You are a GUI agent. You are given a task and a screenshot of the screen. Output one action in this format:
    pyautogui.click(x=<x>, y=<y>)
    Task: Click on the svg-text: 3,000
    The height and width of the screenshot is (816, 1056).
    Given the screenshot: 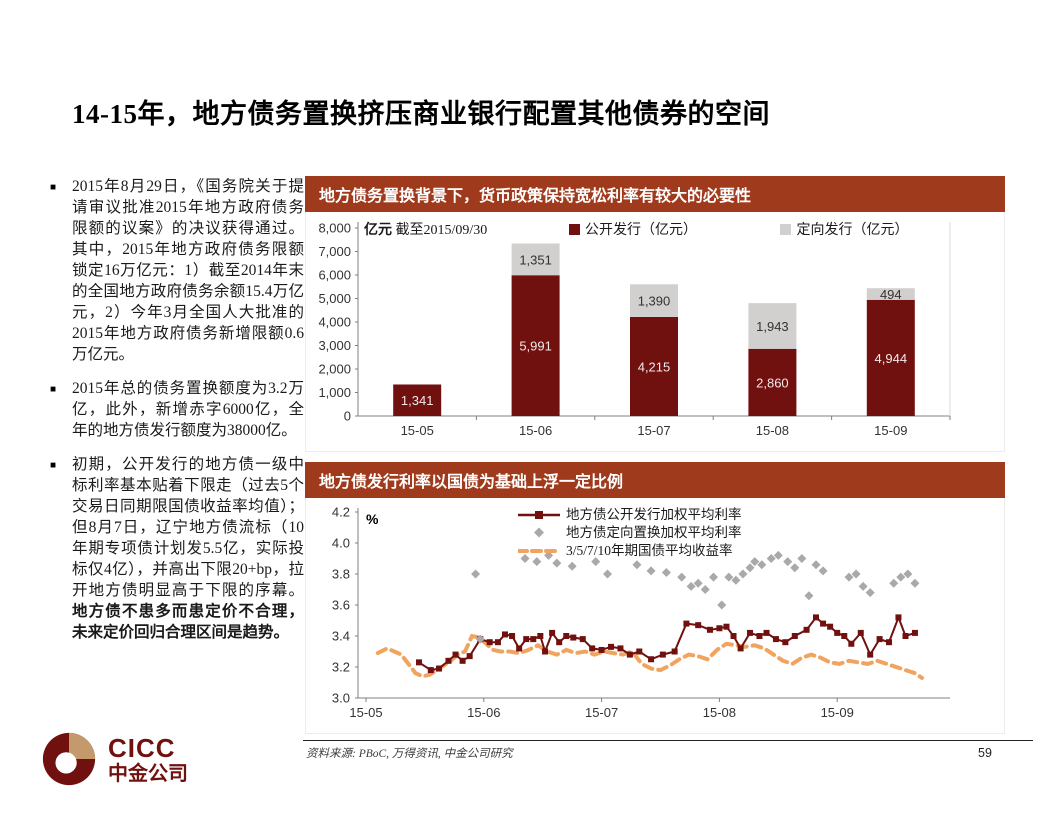 What is the action you would take?
    pyautogui.click(x=334, y=345)
    